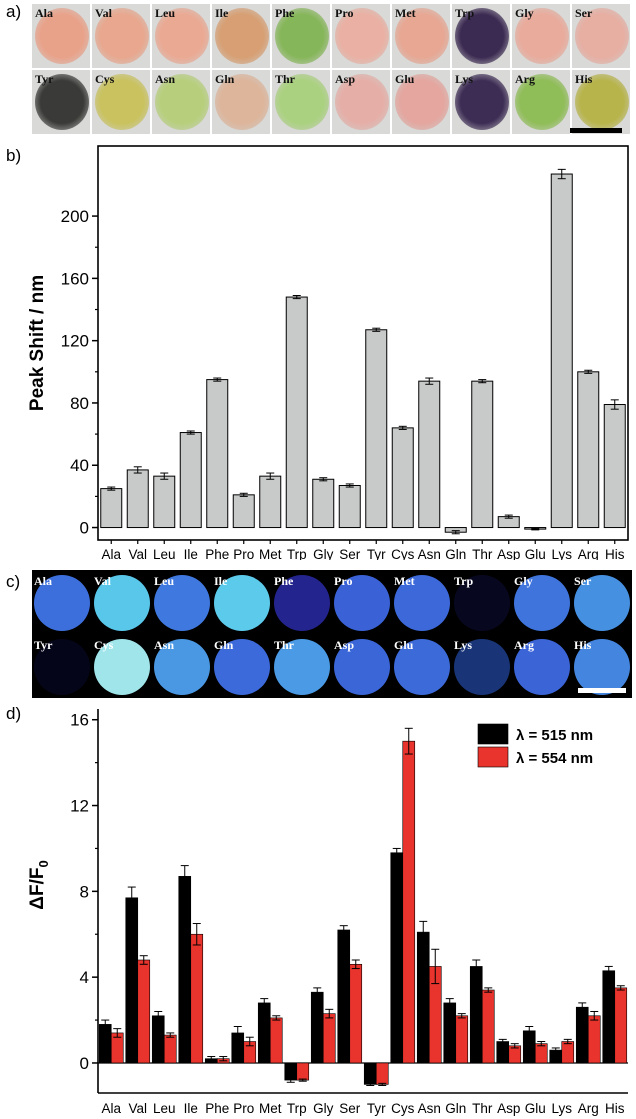  What do you see at coordinates (584, 13) in the screenshot?
I see `droplet-label: Ser` at bounding box center [584, 13].